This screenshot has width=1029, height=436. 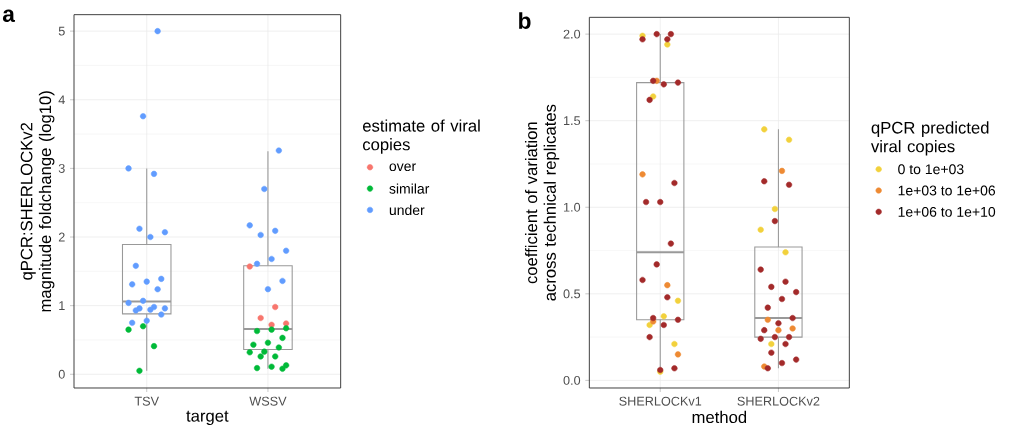 What do you see at coordinates (147, 401) in the screenshot?
I see `x-tick-label: TSV` at bounding box center [147, 401].